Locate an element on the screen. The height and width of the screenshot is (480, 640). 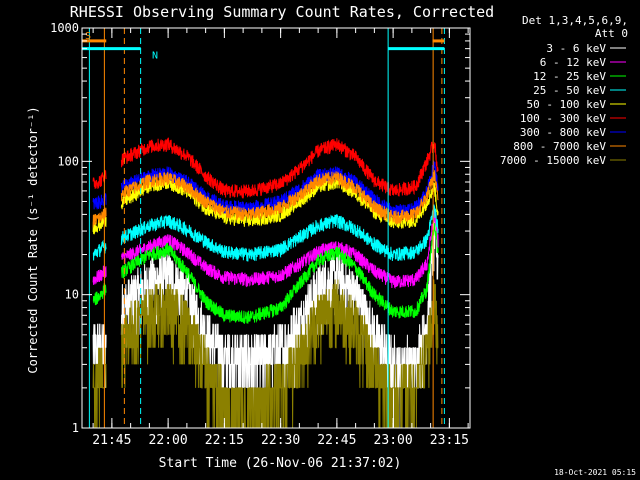
legend-label: 3 - 6 keV is located at coordinates (576, 48).